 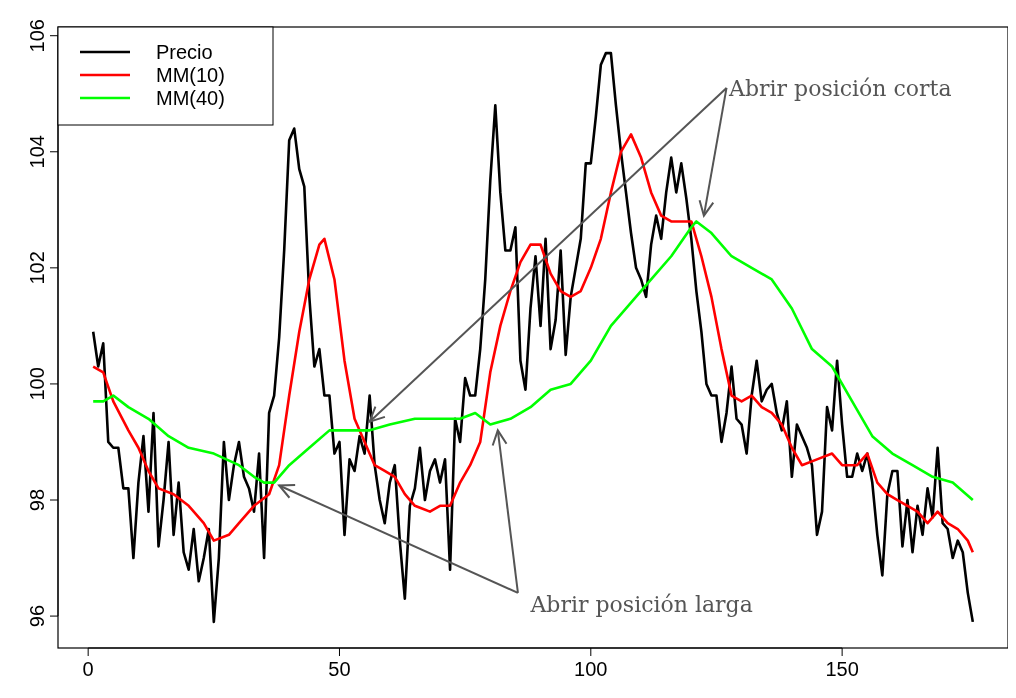 What do you see at coordinates (37, 500) in the screenshot?
I see `y-tick-label: 98` at bounding box center [37, 500].